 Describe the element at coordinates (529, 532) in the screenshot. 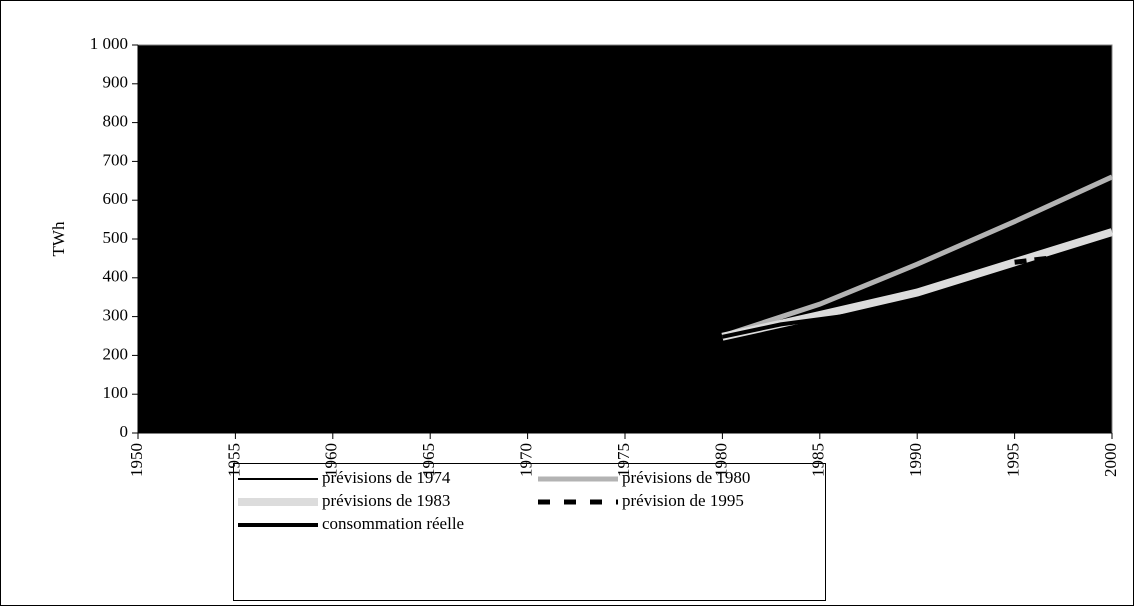

I see `legend` at that location.